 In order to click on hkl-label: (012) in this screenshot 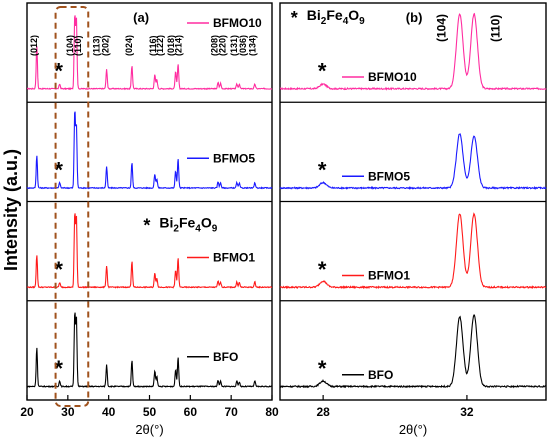, I will do `click(34, 45)`.